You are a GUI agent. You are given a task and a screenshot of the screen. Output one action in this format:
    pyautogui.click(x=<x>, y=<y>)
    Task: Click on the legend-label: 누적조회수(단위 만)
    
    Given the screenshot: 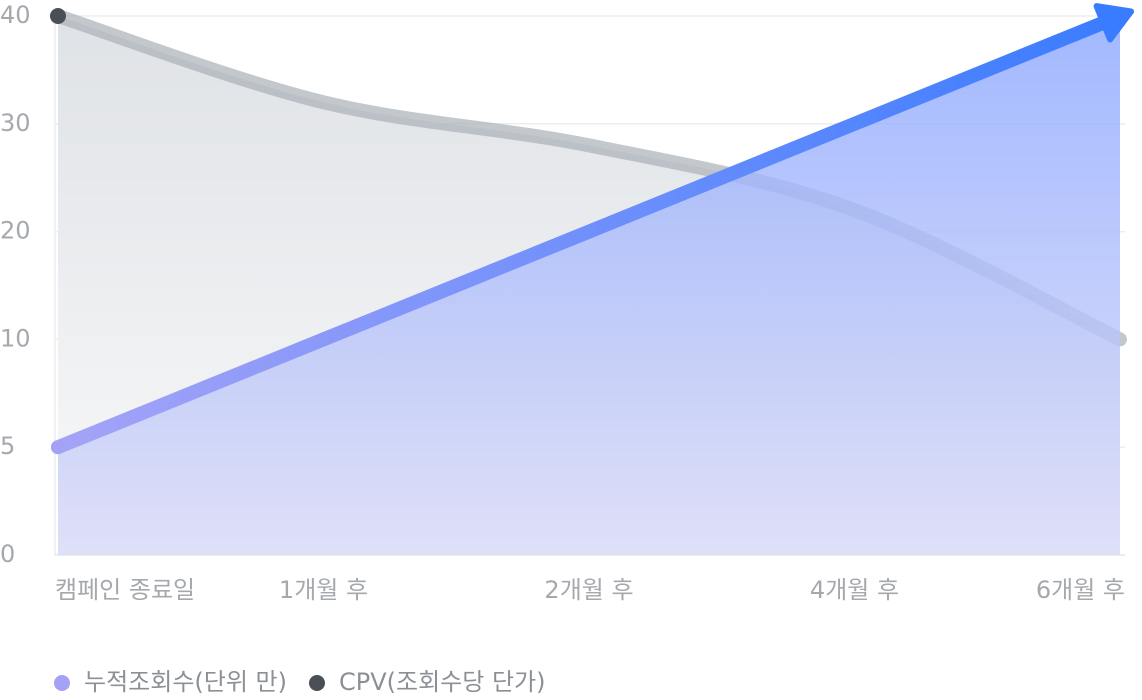 What is the action you would take?
    pyautogui.click(x=185, y=682)
    